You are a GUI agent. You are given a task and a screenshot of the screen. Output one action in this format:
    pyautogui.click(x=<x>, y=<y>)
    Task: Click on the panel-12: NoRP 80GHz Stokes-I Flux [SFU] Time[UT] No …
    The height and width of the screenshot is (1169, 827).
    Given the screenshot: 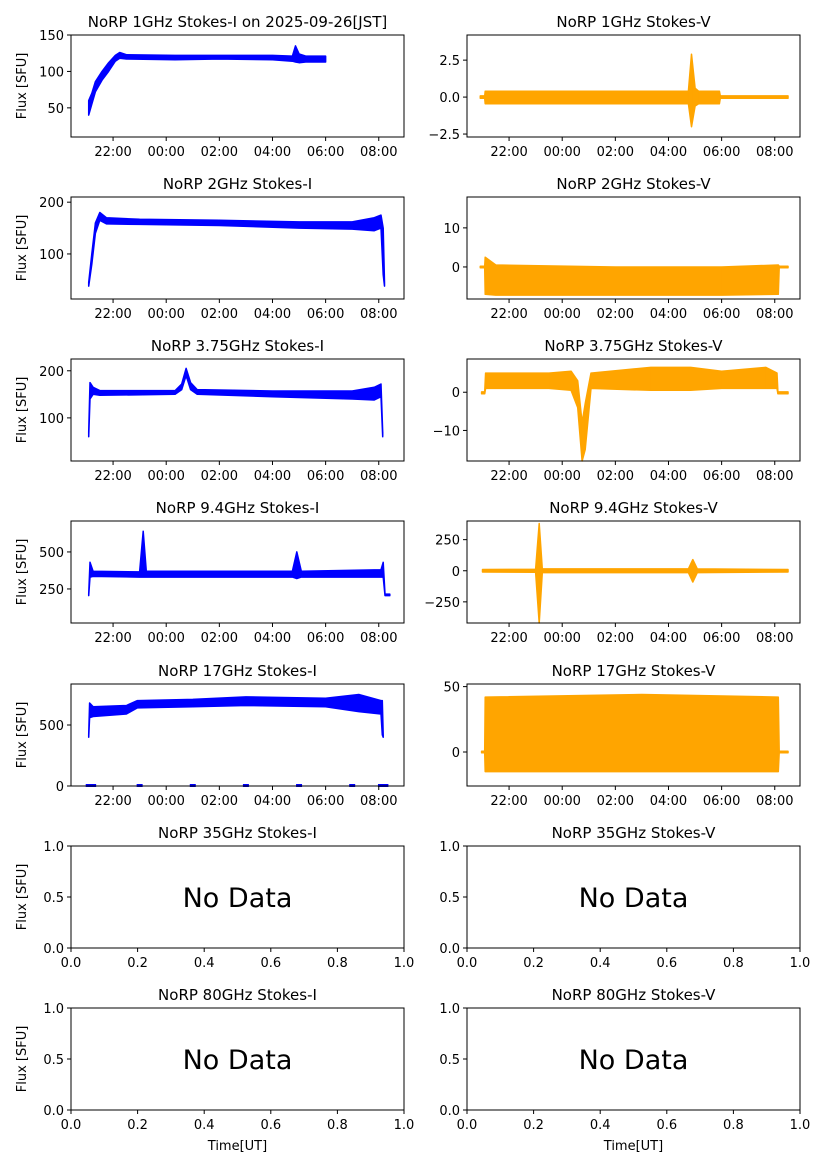 What is the action you would take?
    pyautogui.click(x=214, y=1070)
    